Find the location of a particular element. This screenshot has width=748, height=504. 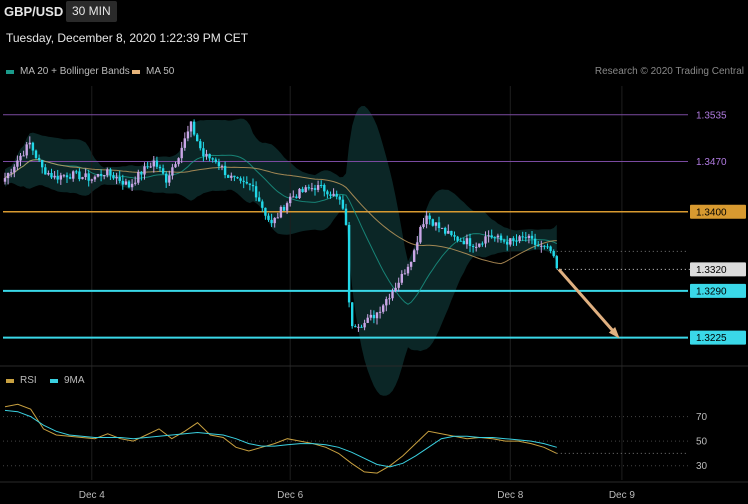

legend-swatch-9ma is located at coordinates (54, 380).